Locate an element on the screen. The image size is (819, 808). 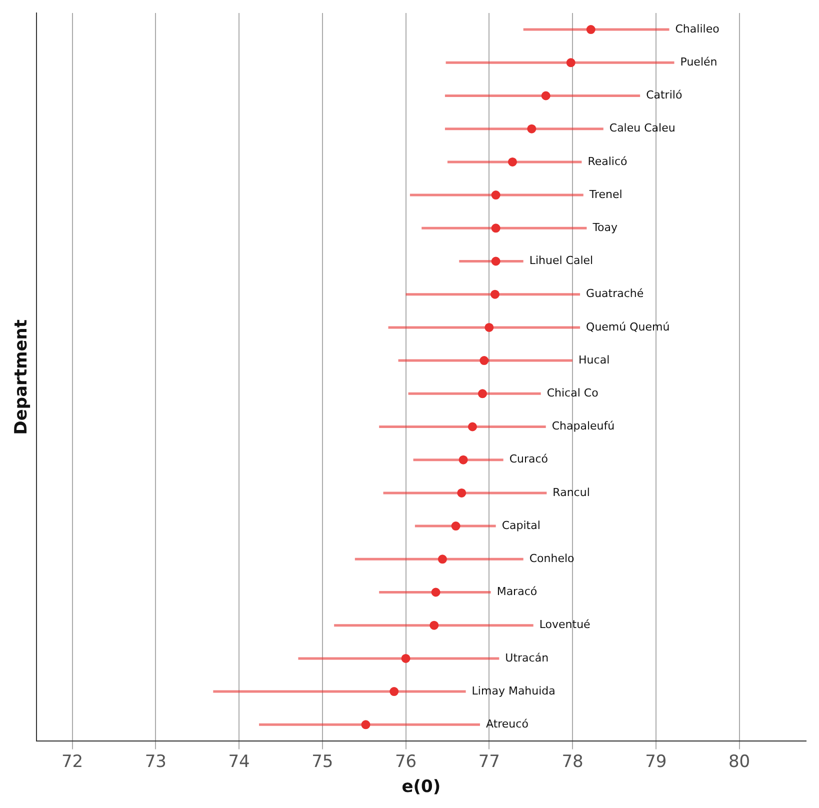
x-axis-title: e(0) is located at coordinates (421, 787).